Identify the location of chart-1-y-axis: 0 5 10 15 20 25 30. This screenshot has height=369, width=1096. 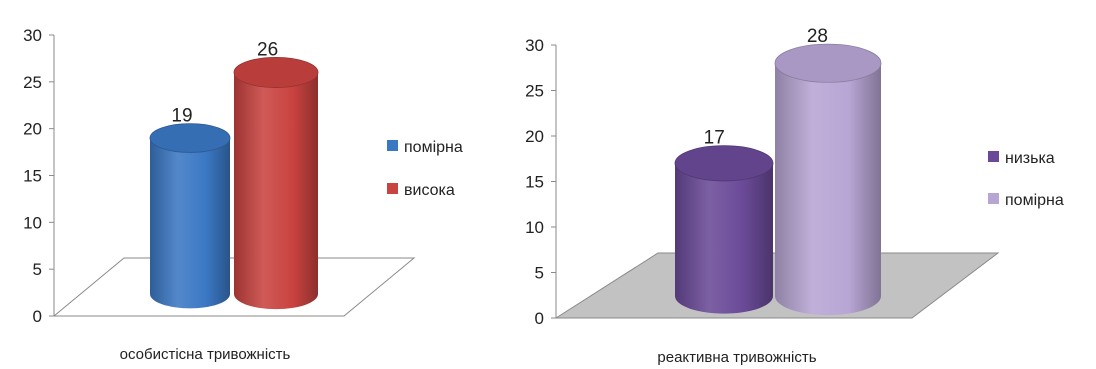
(39, 176).